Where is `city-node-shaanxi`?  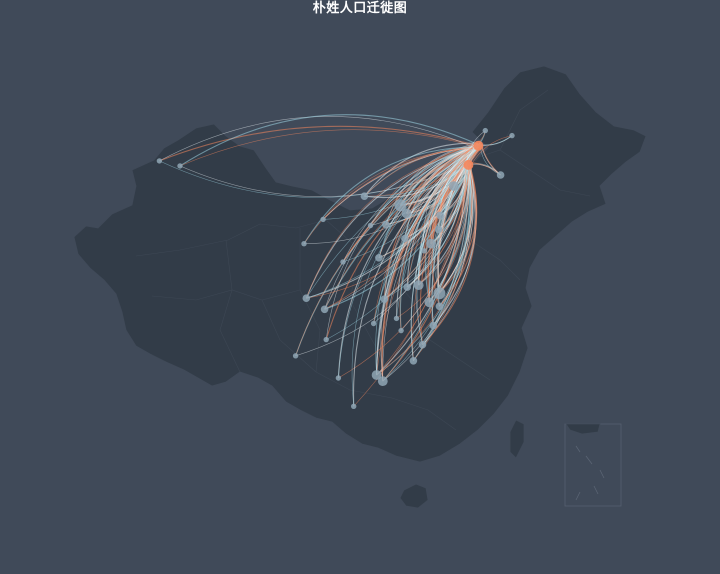
city-node-shaanxi is located at coordinates (343, 262).